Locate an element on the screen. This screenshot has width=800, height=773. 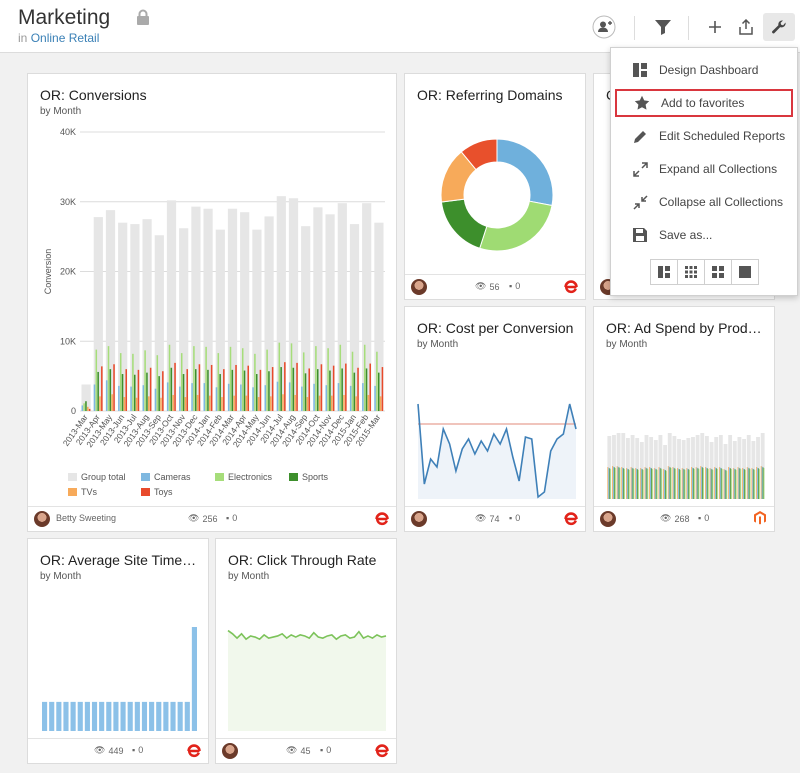
layout-option-mixed is located at coordinates (664, 272).